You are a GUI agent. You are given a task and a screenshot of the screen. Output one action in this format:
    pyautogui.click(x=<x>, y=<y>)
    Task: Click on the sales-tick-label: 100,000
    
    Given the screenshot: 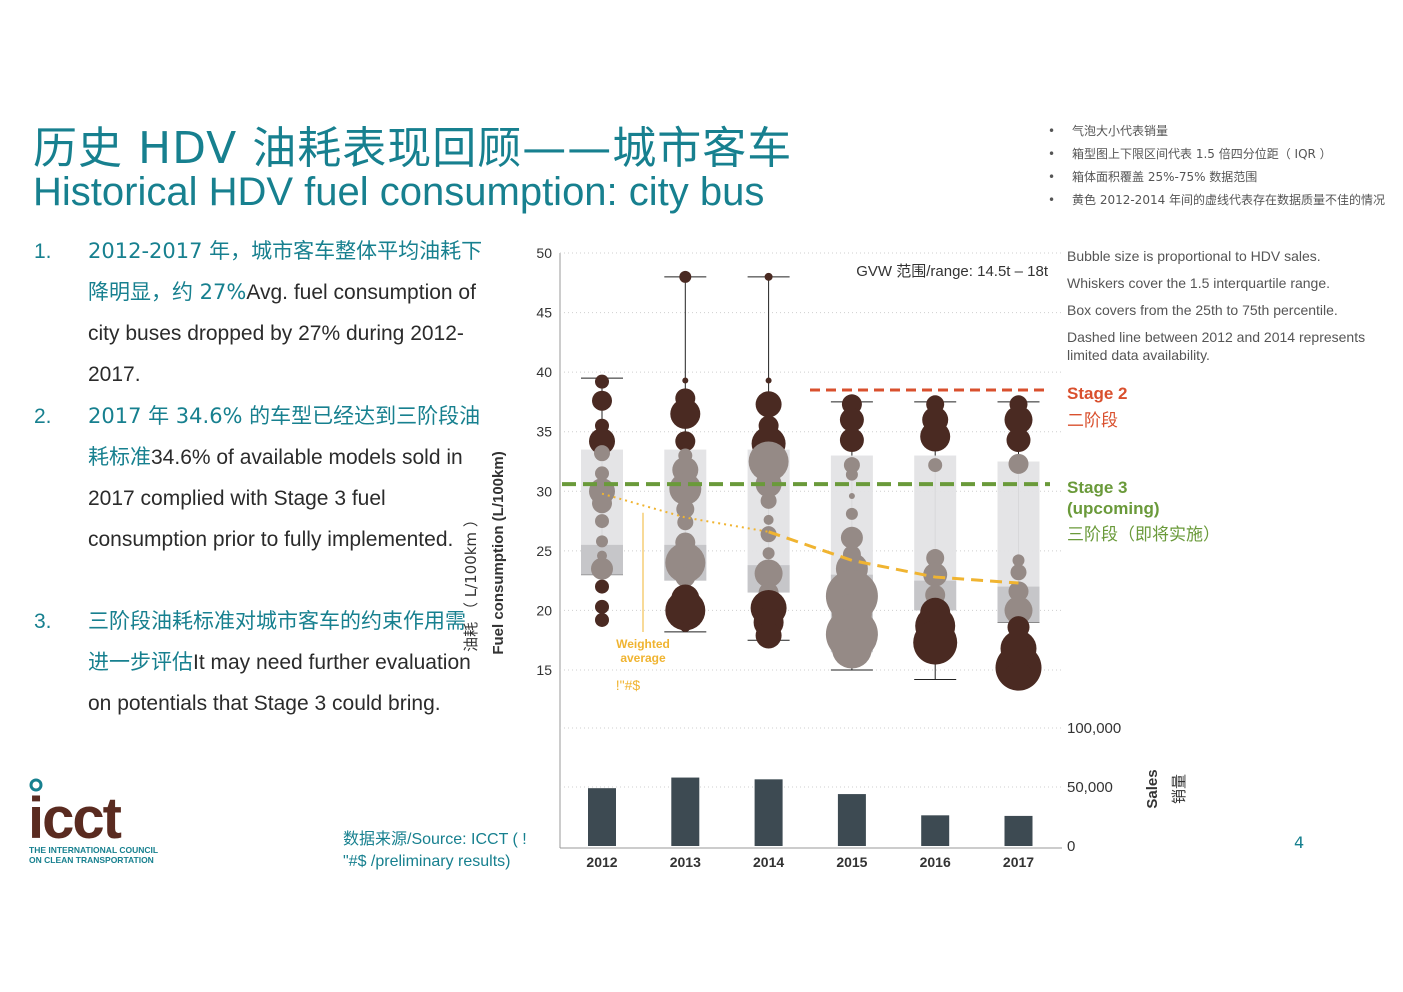 What is the action you would take?
    pyautogui.click(x=1094, y=728)
    